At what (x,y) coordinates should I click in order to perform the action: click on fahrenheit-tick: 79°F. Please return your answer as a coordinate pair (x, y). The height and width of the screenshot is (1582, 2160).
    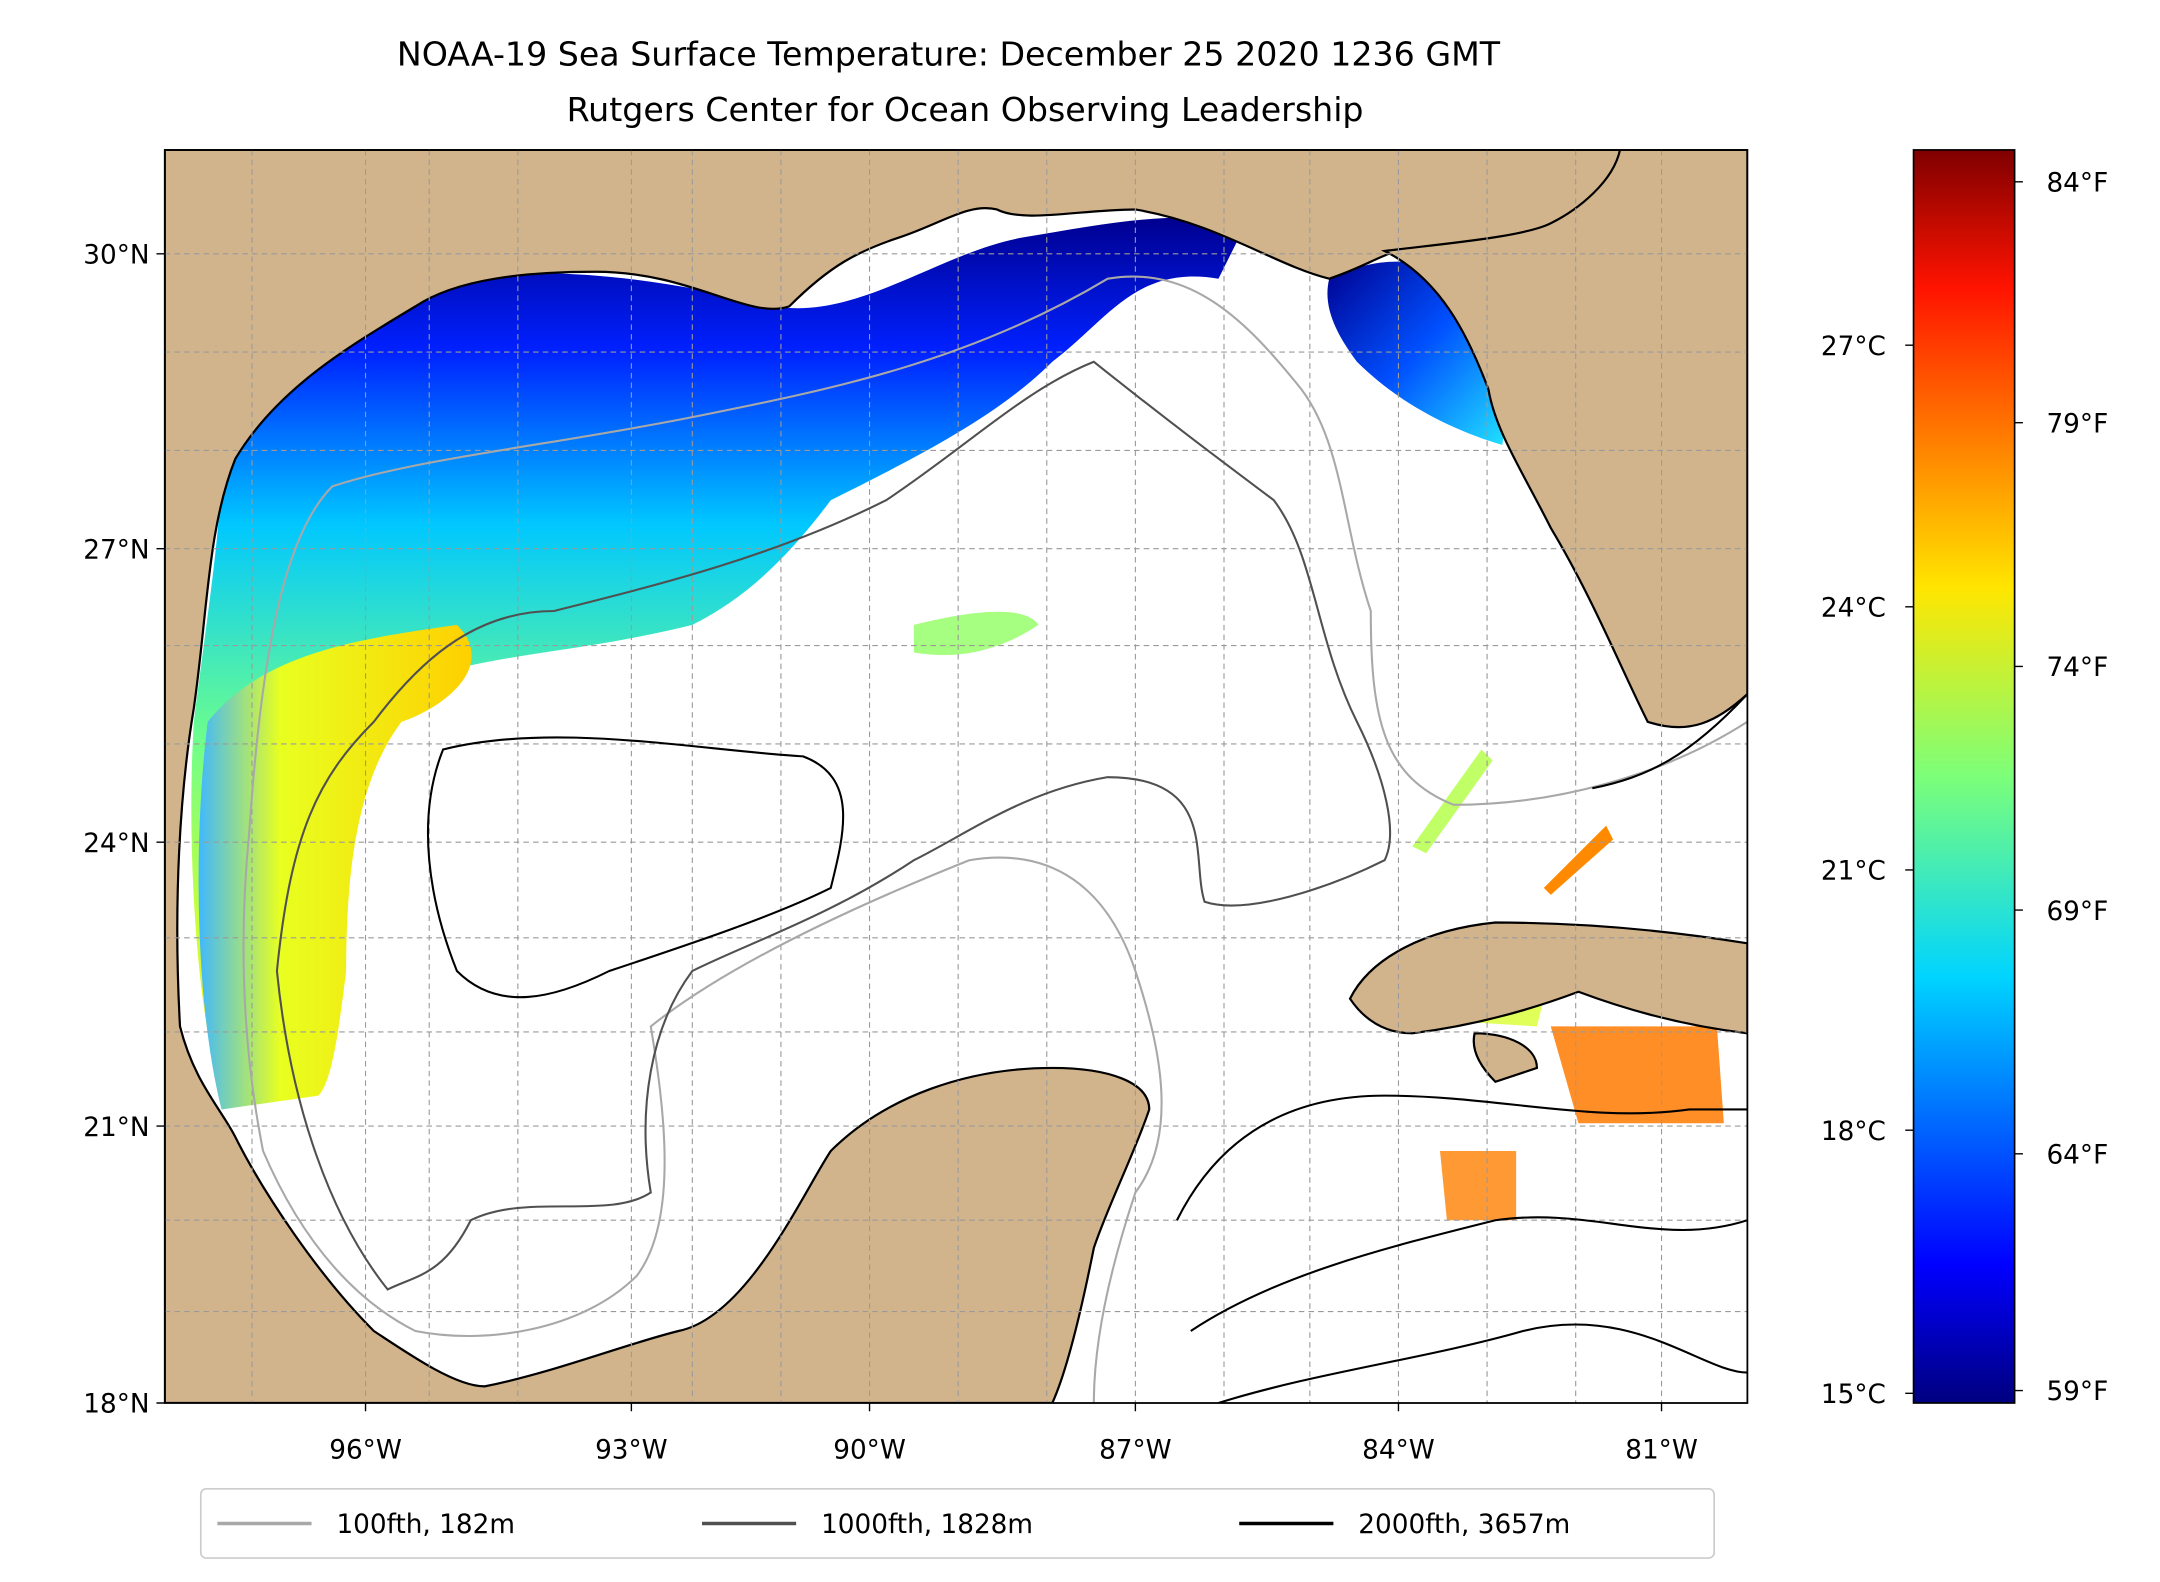
    Looking at the image, I should click on (2077, 424).